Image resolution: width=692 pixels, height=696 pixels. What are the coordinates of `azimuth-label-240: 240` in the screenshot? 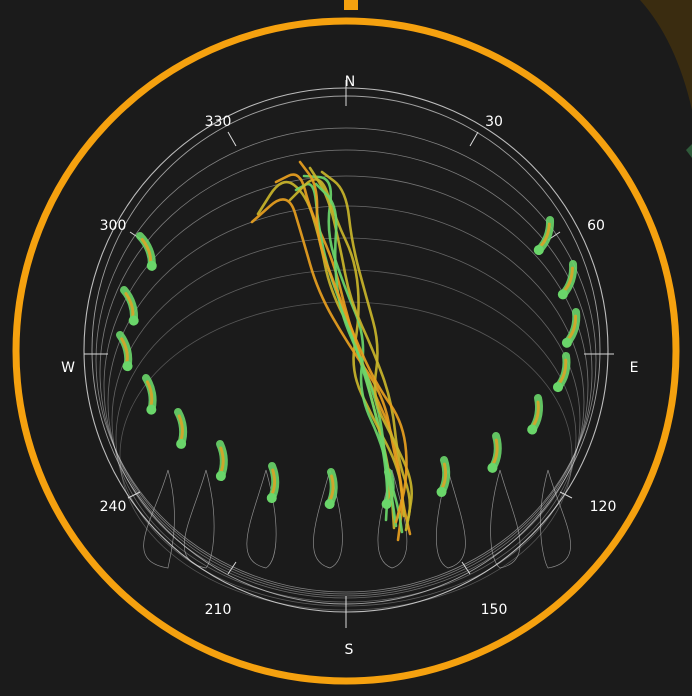 It's located at (113, 507).